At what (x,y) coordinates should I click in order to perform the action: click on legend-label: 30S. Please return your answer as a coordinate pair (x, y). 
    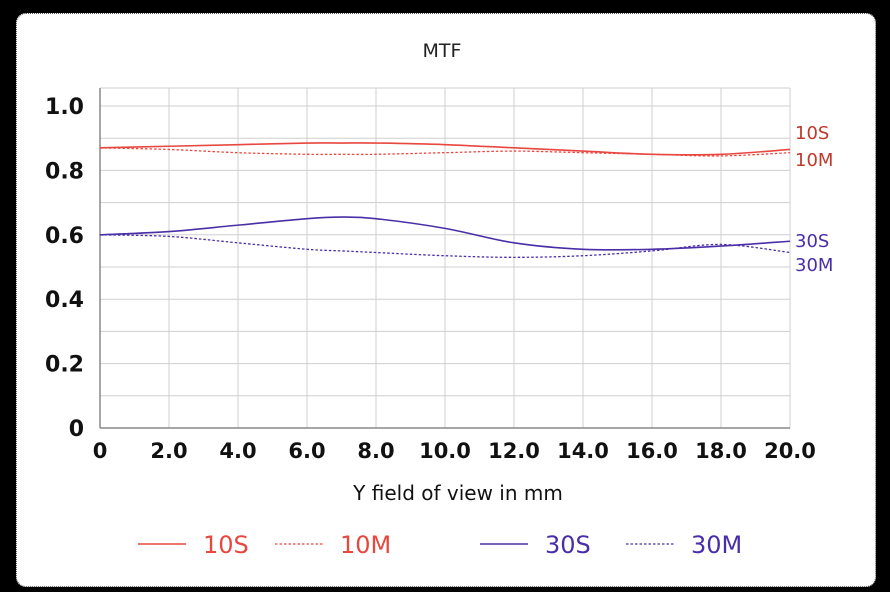
    Looking at the image, I should click on (568, 545).